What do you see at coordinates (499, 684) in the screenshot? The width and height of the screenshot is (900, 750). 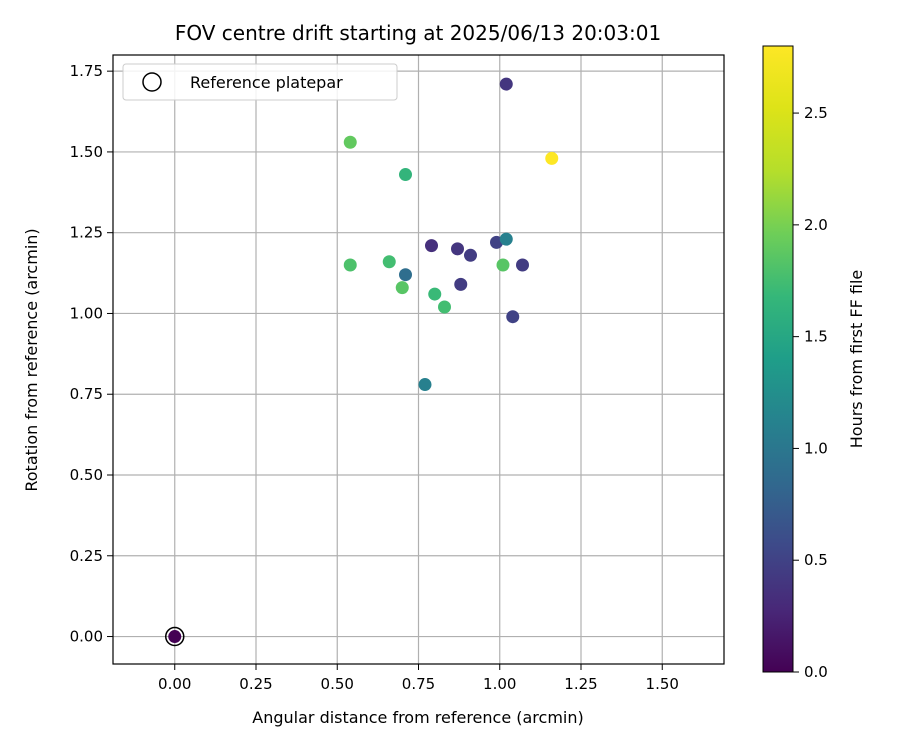 I see `x-tick-label: 1.00` at bounding box center [499, 684].